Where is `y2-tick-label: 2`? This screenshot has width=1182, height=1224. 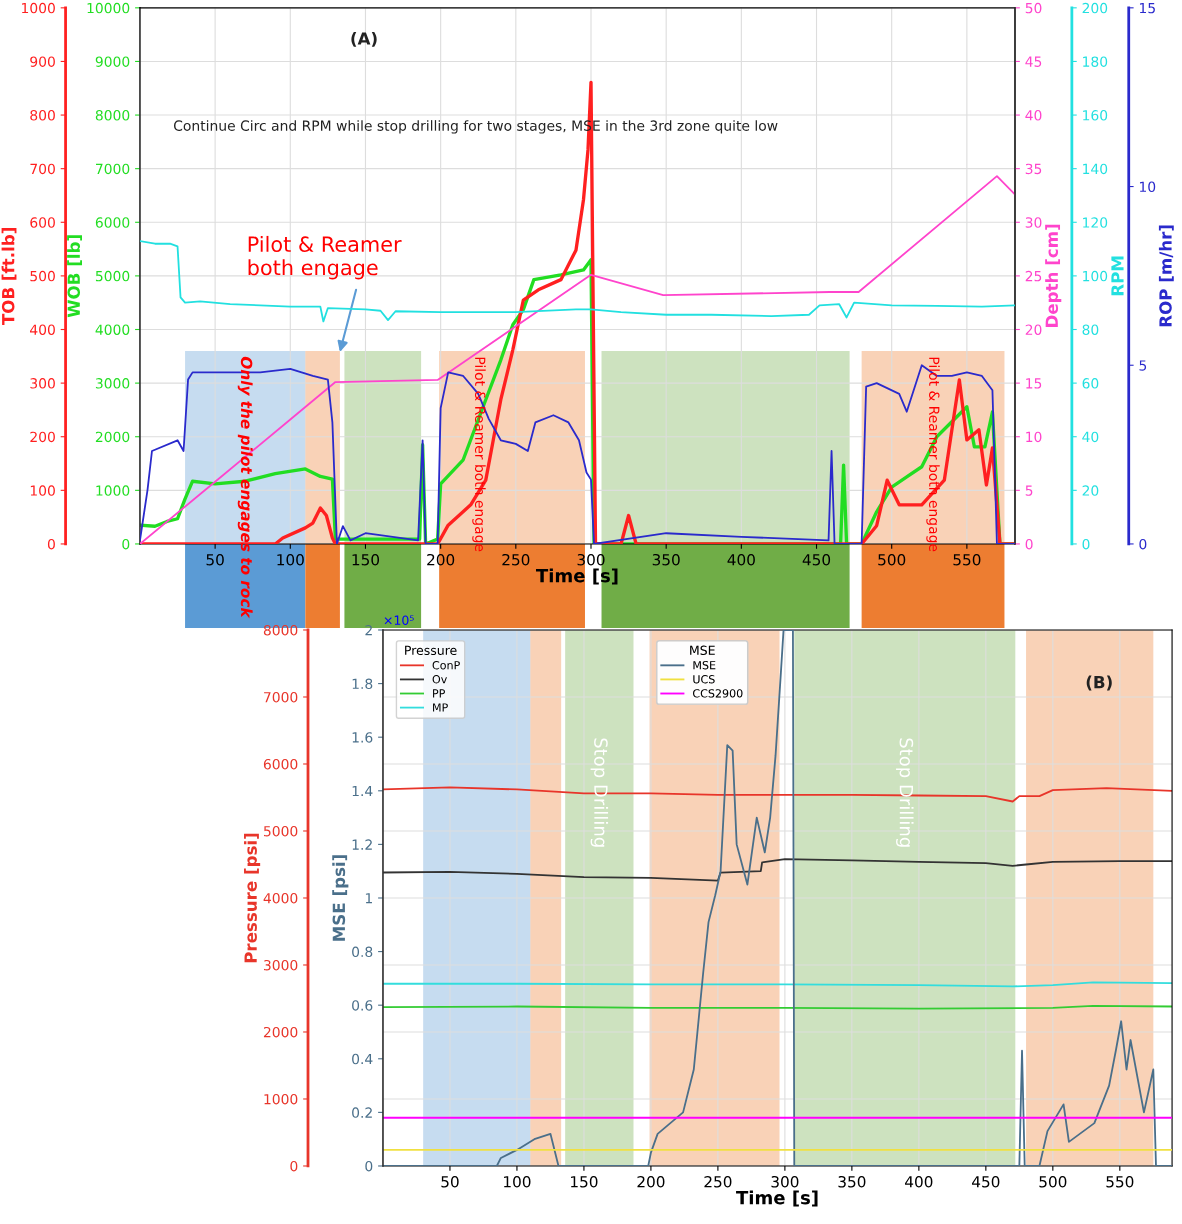
y2-tick-label: 2 is located at coordinates (368, 630).